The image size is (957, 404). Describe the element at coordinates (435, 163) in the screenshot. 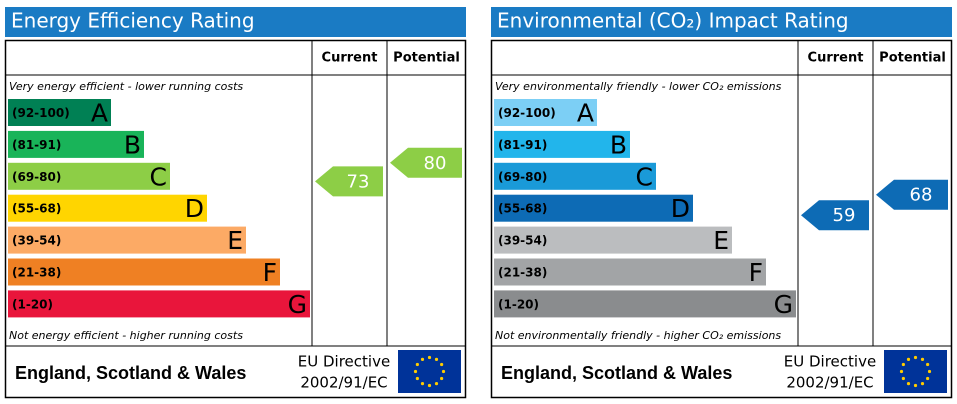

I see `rating-value: 80` at that location.